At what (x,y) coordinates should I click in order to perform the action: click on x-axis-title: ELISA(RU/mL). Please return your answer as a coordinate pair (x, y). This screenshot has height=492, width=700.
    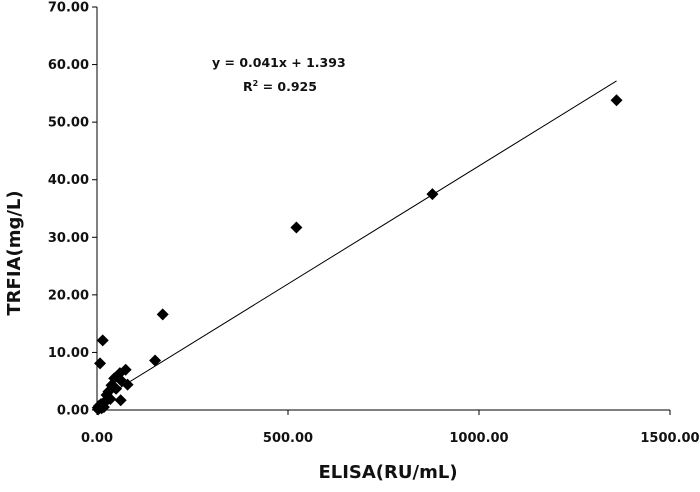
    Looking at the image, I should click on (387, 472).